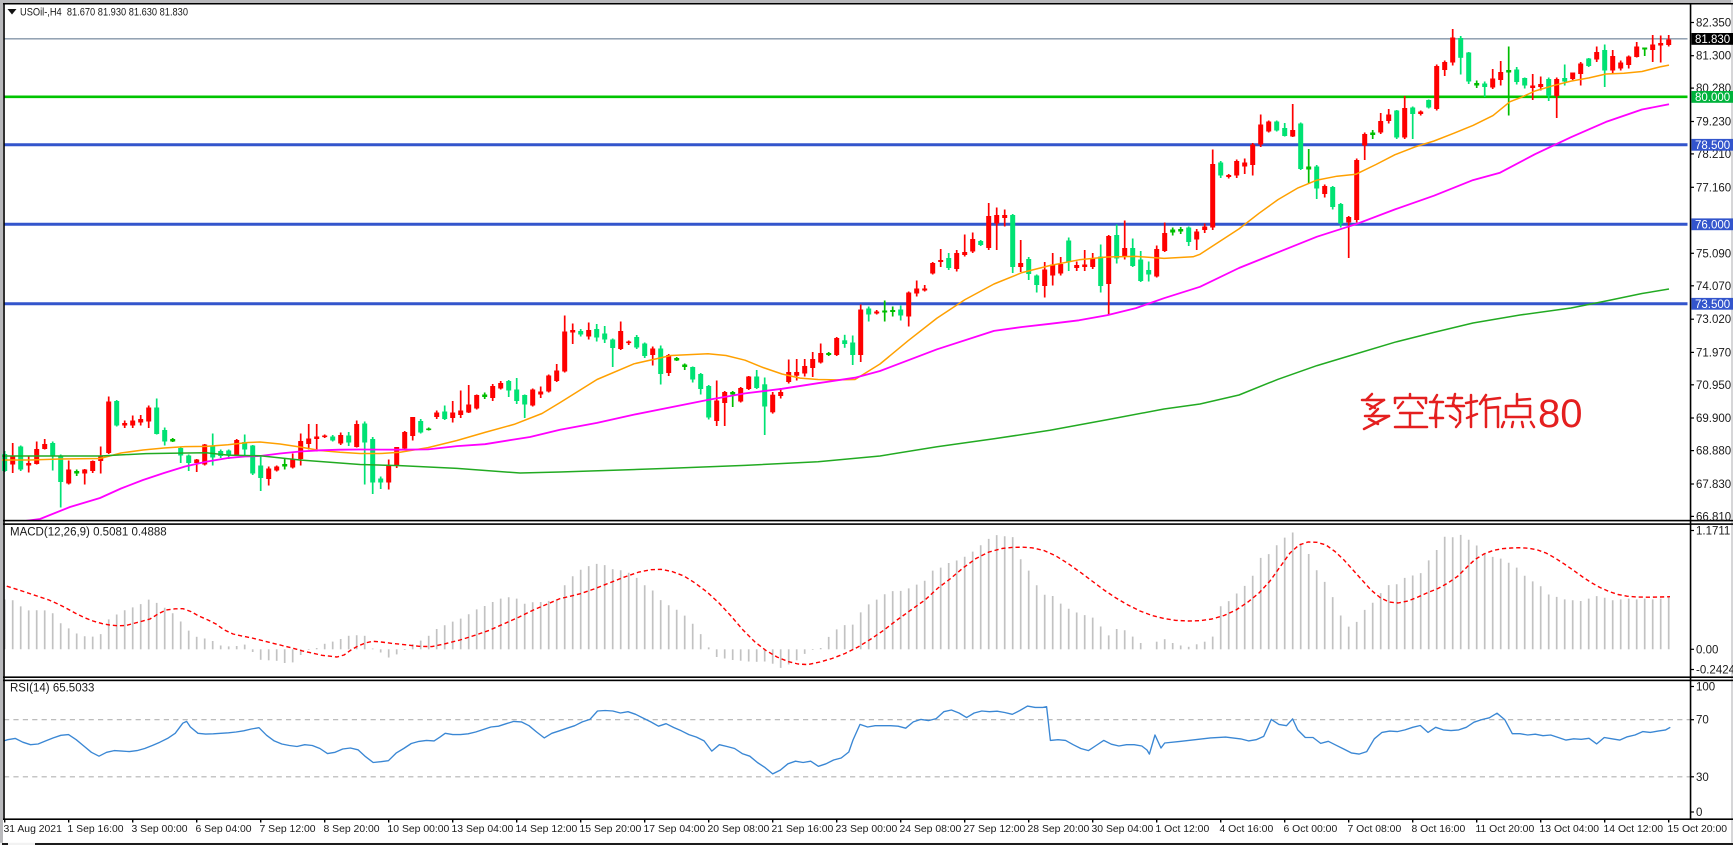  I want to click on svg-text: 17 Sep 04:00, so click(675, 829).